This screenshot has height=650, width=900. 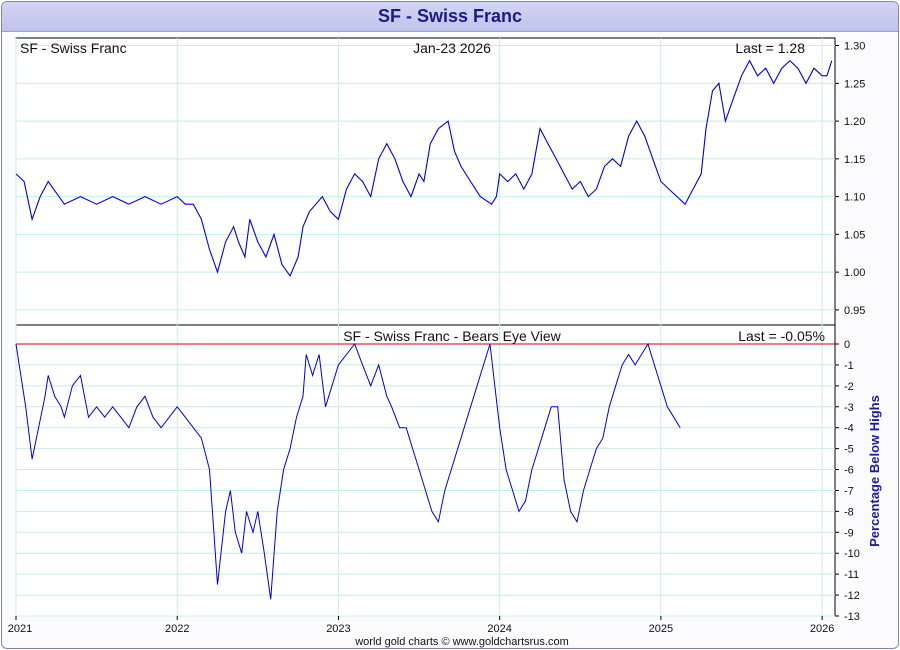 What do you see at coordinates (849, 450) in the screenshot?
I see `bears-eye-y-tick-label: -5` at bounding box center [849, 450].